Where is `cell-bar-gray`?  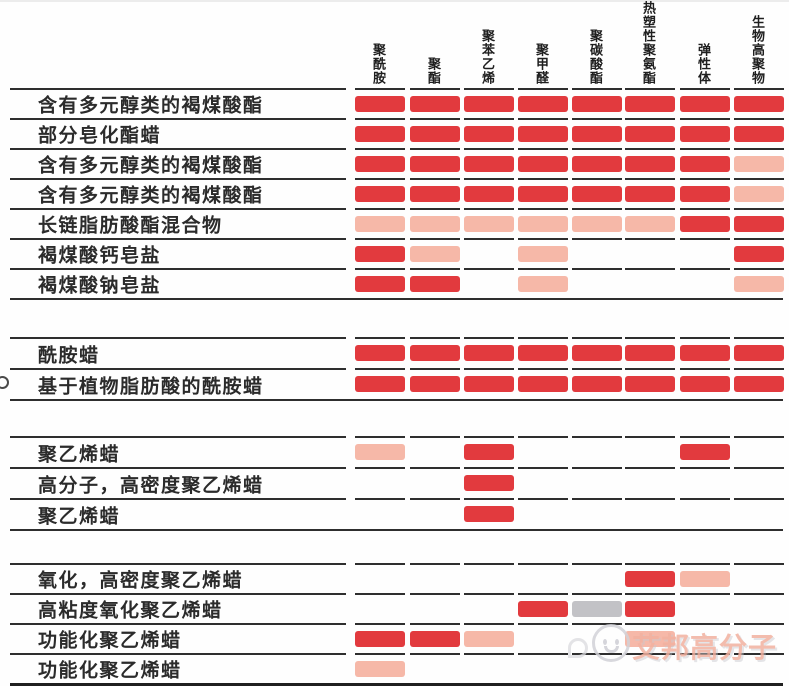 cell-bar-gray is located at coordinates (597, 609).